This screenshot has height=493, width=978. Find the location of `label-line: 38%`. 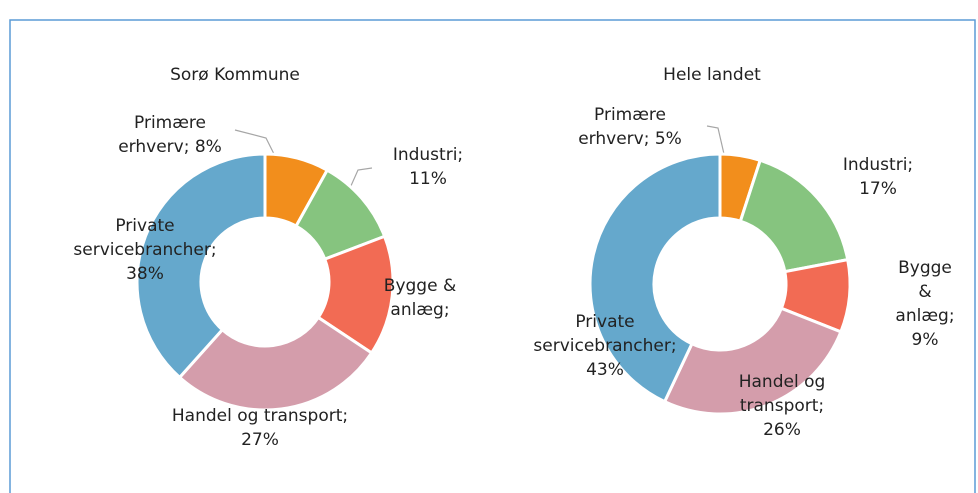

label-line: 38% is located at coordinates (145, 274).